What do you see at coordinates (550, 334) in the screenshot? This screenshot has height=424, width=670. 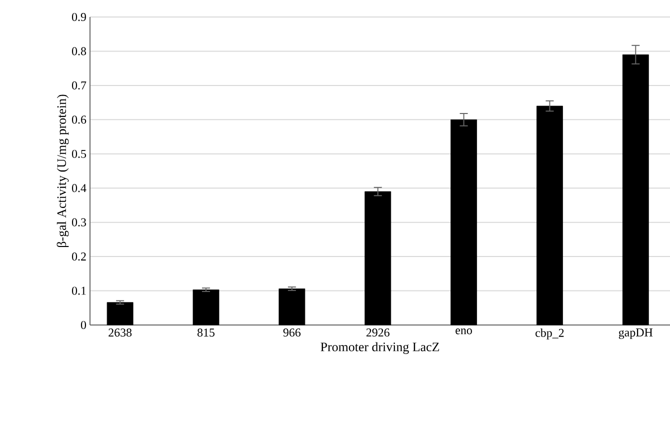 I see `x-tick-label: cbp_2` at bounding box center [550, 334].